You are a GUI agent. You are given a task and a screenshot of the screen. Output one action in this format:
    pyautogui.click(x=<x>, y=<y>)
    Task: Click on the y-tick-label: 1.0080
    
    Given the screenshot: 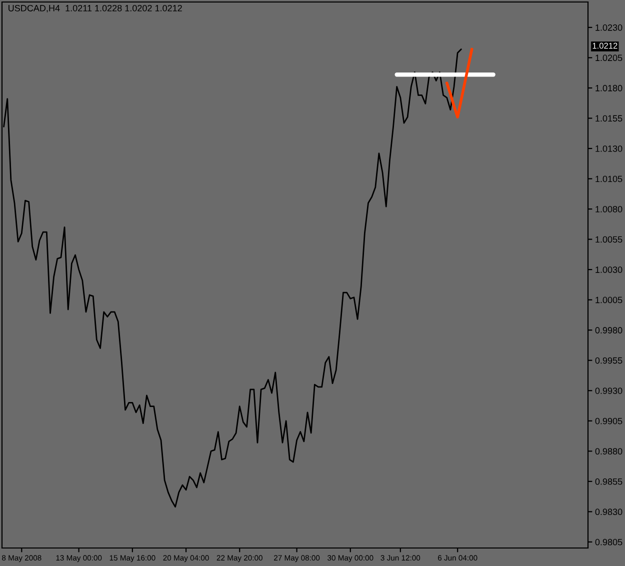 What is the action you would take?
    pyautogui.click(x=609, y=209)
    